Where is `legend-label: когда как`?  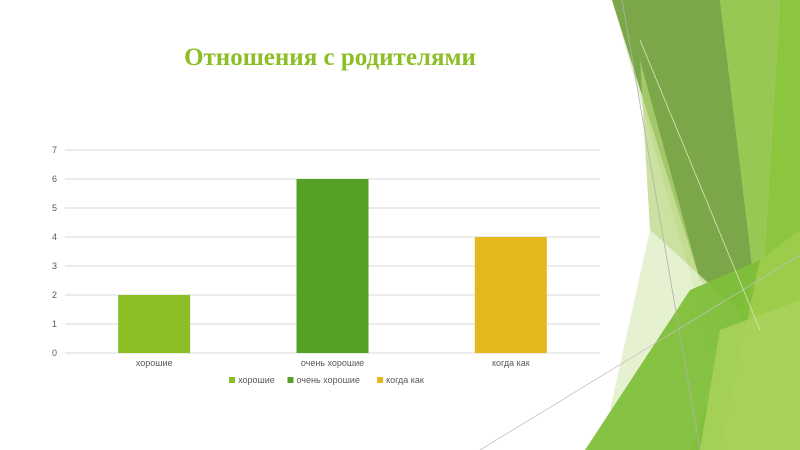 legend-label: когда как is located at coordinates (405, 380).